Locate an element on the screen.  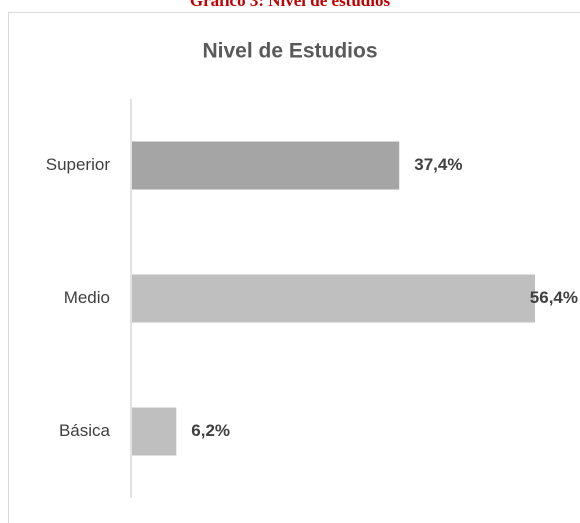
caption-bg is located at coordinates (290, 5).